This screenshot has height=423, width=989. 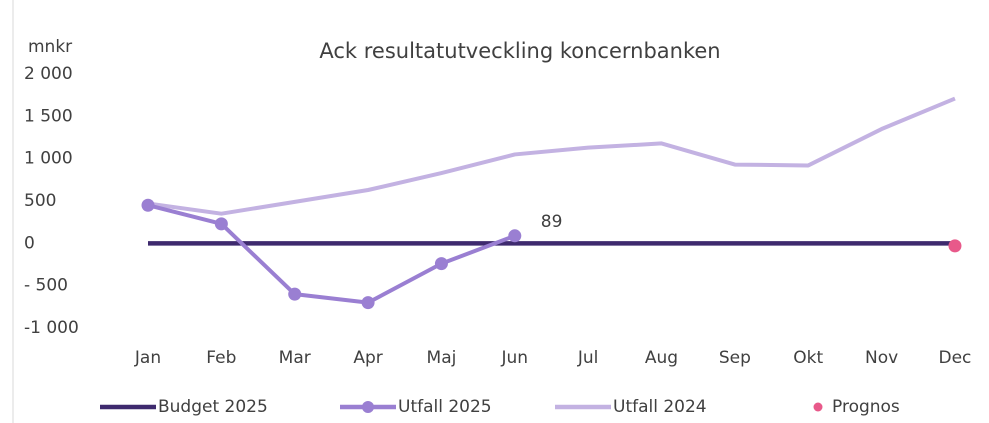 I want to click on y-axis-label: mnkr, so click(x=50, y=47).